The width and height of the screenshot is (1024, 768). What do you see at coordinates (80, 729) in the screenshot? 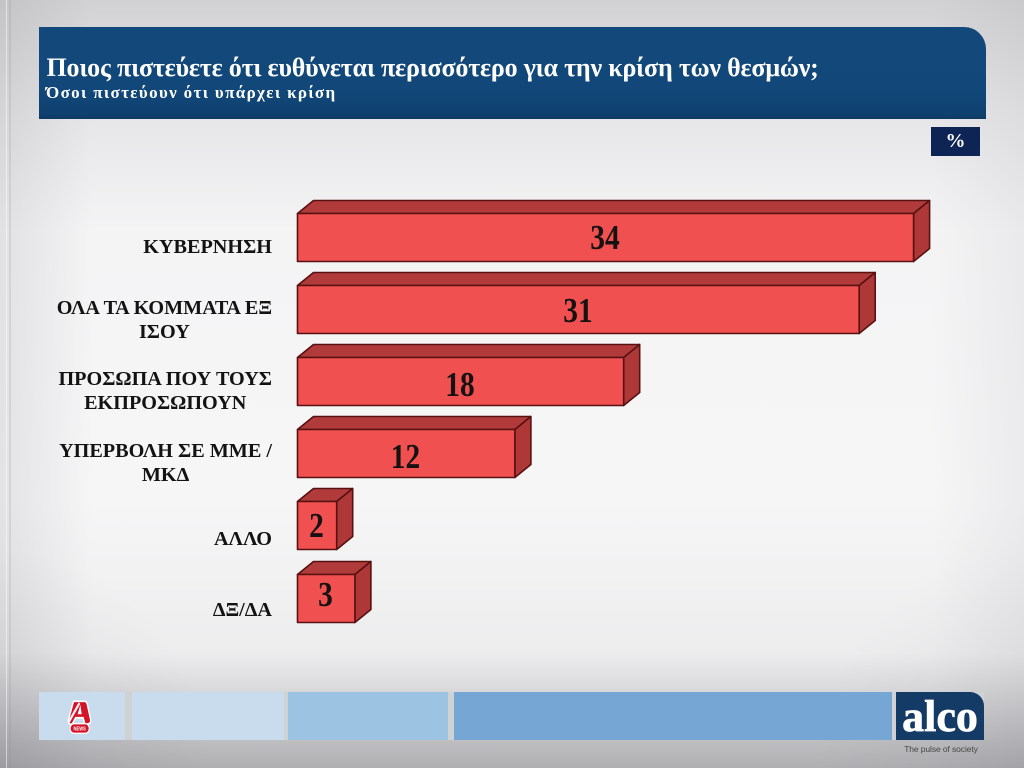
I see `svg-text: NEWS` at bounding box center [80, 729].